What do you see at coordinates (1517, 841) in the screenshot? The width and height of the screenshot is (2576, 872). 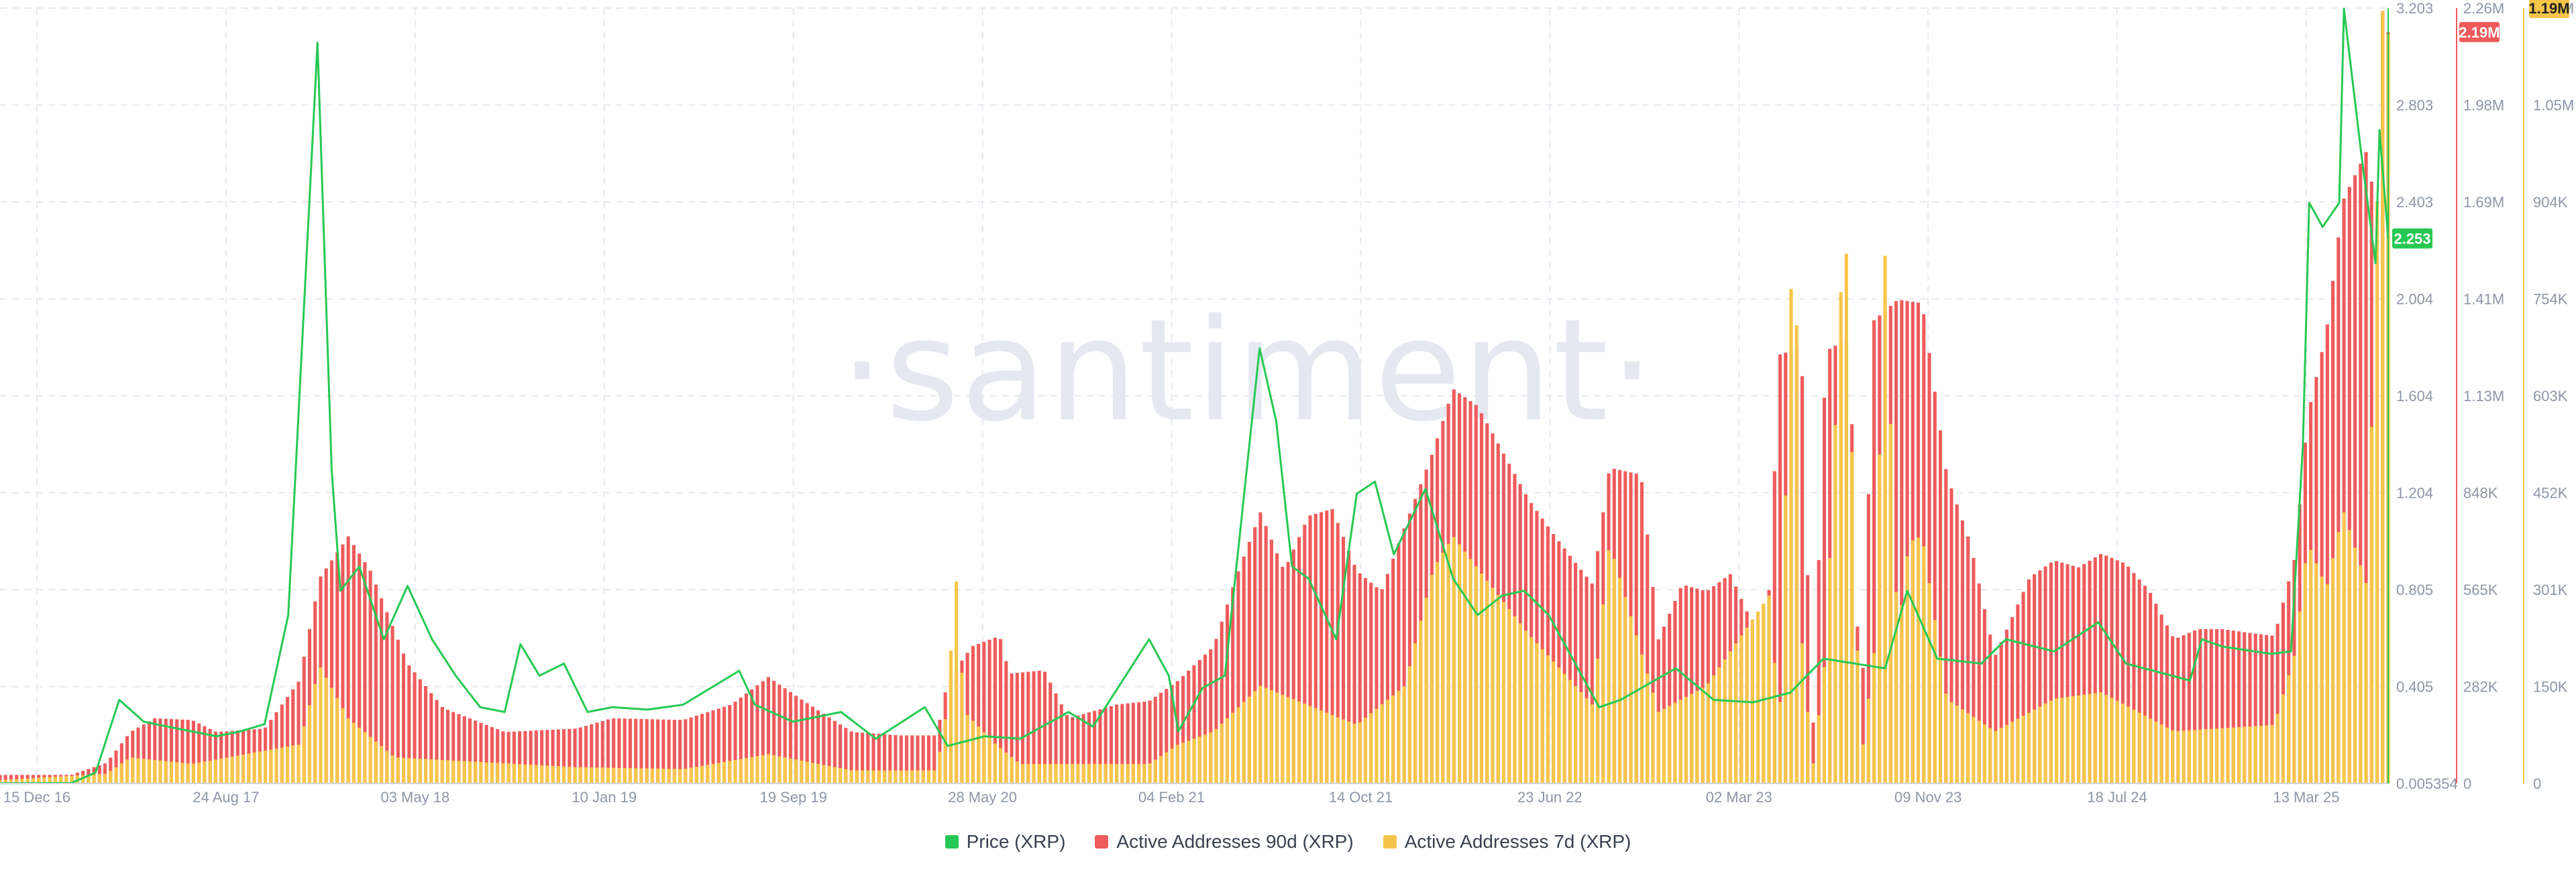 I see `legend-label-active-7d: Active Addresses 7d (XRP)` at bounding box center [1517, 841].